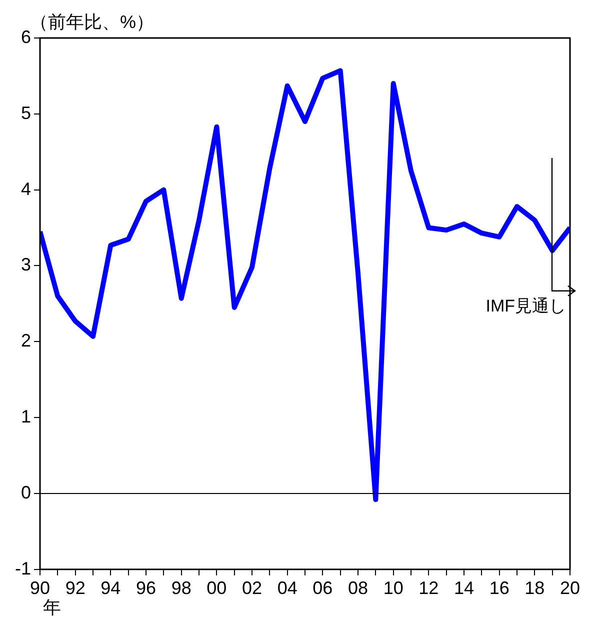 The height and width of the screenshot is (635, 592). I want to click on y-tick-label: -1, so click(23, 568).